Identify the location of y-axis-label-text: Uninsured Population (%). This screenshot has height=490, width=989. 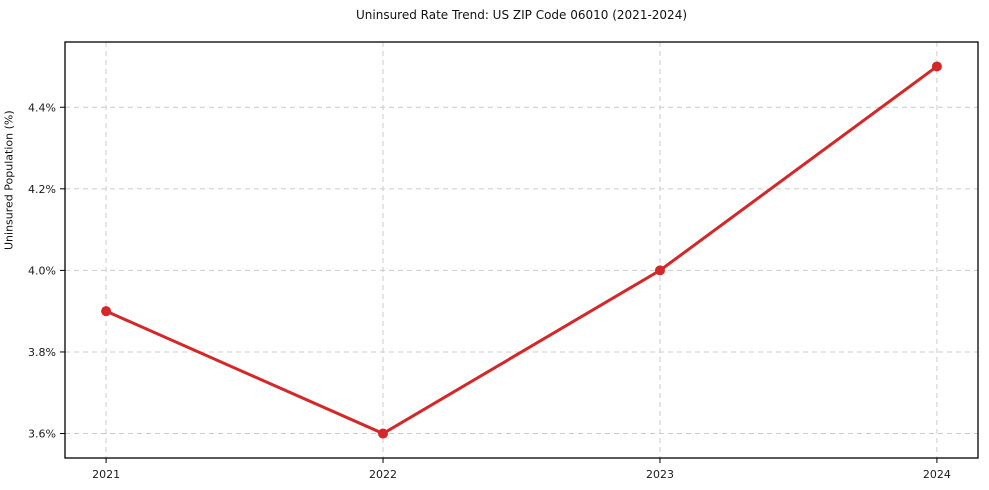
(9, 180).